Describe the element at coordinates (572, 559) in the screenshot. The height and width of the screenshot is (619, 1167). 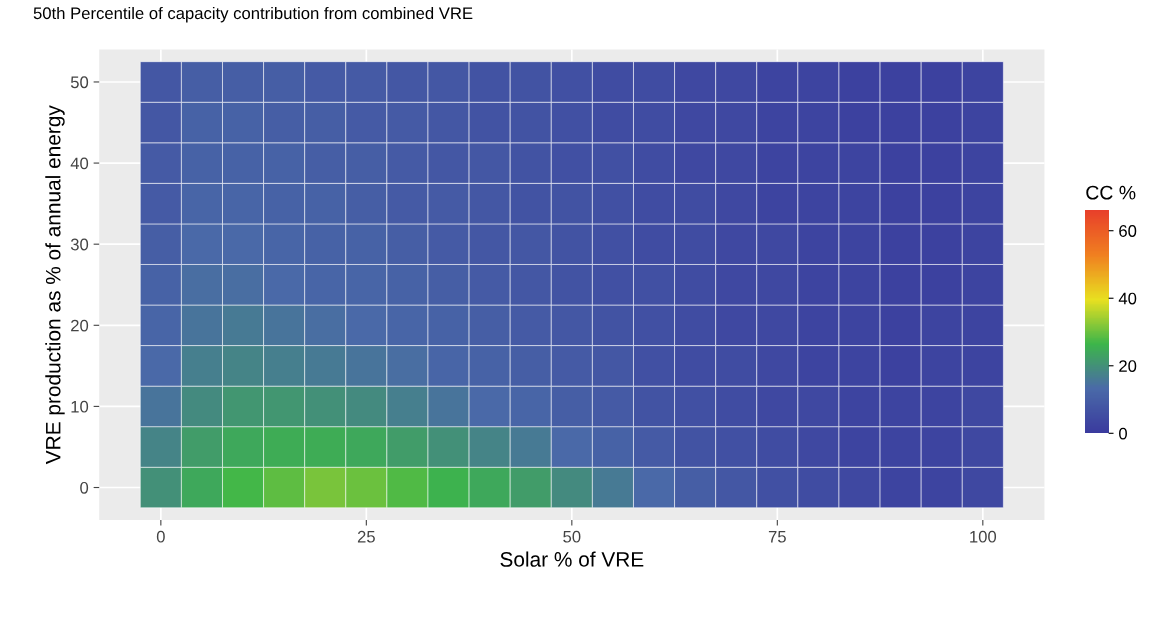
I see `x-axis-title: Solar % of VRE` at that location.